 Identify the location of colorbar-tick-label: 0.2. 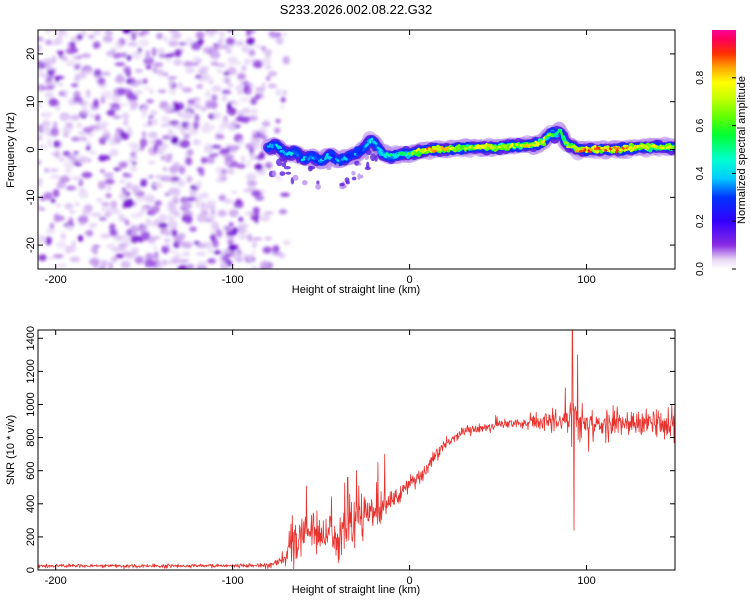
(700, 221).